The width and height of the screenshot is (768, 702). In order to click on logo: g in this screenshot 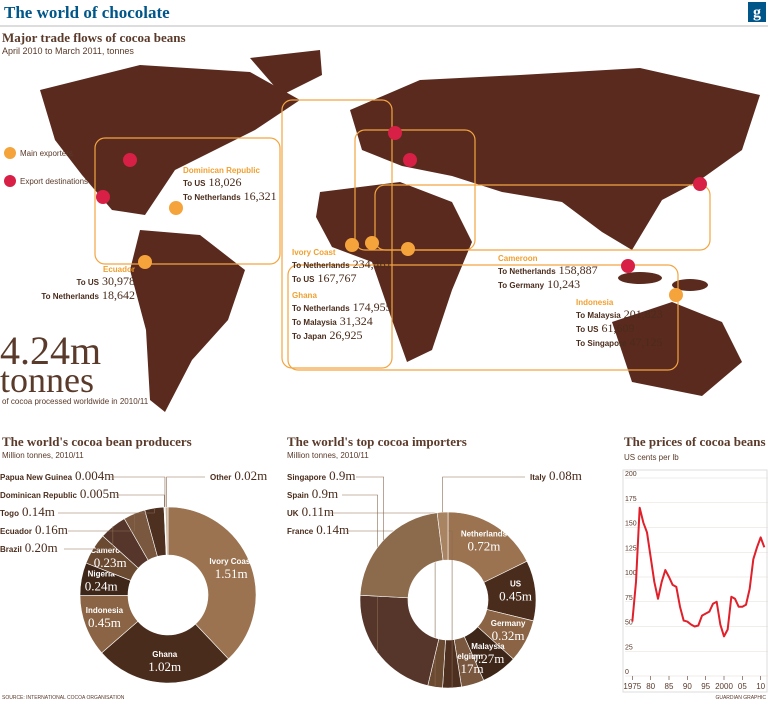, I will do `click(757, 12)`.